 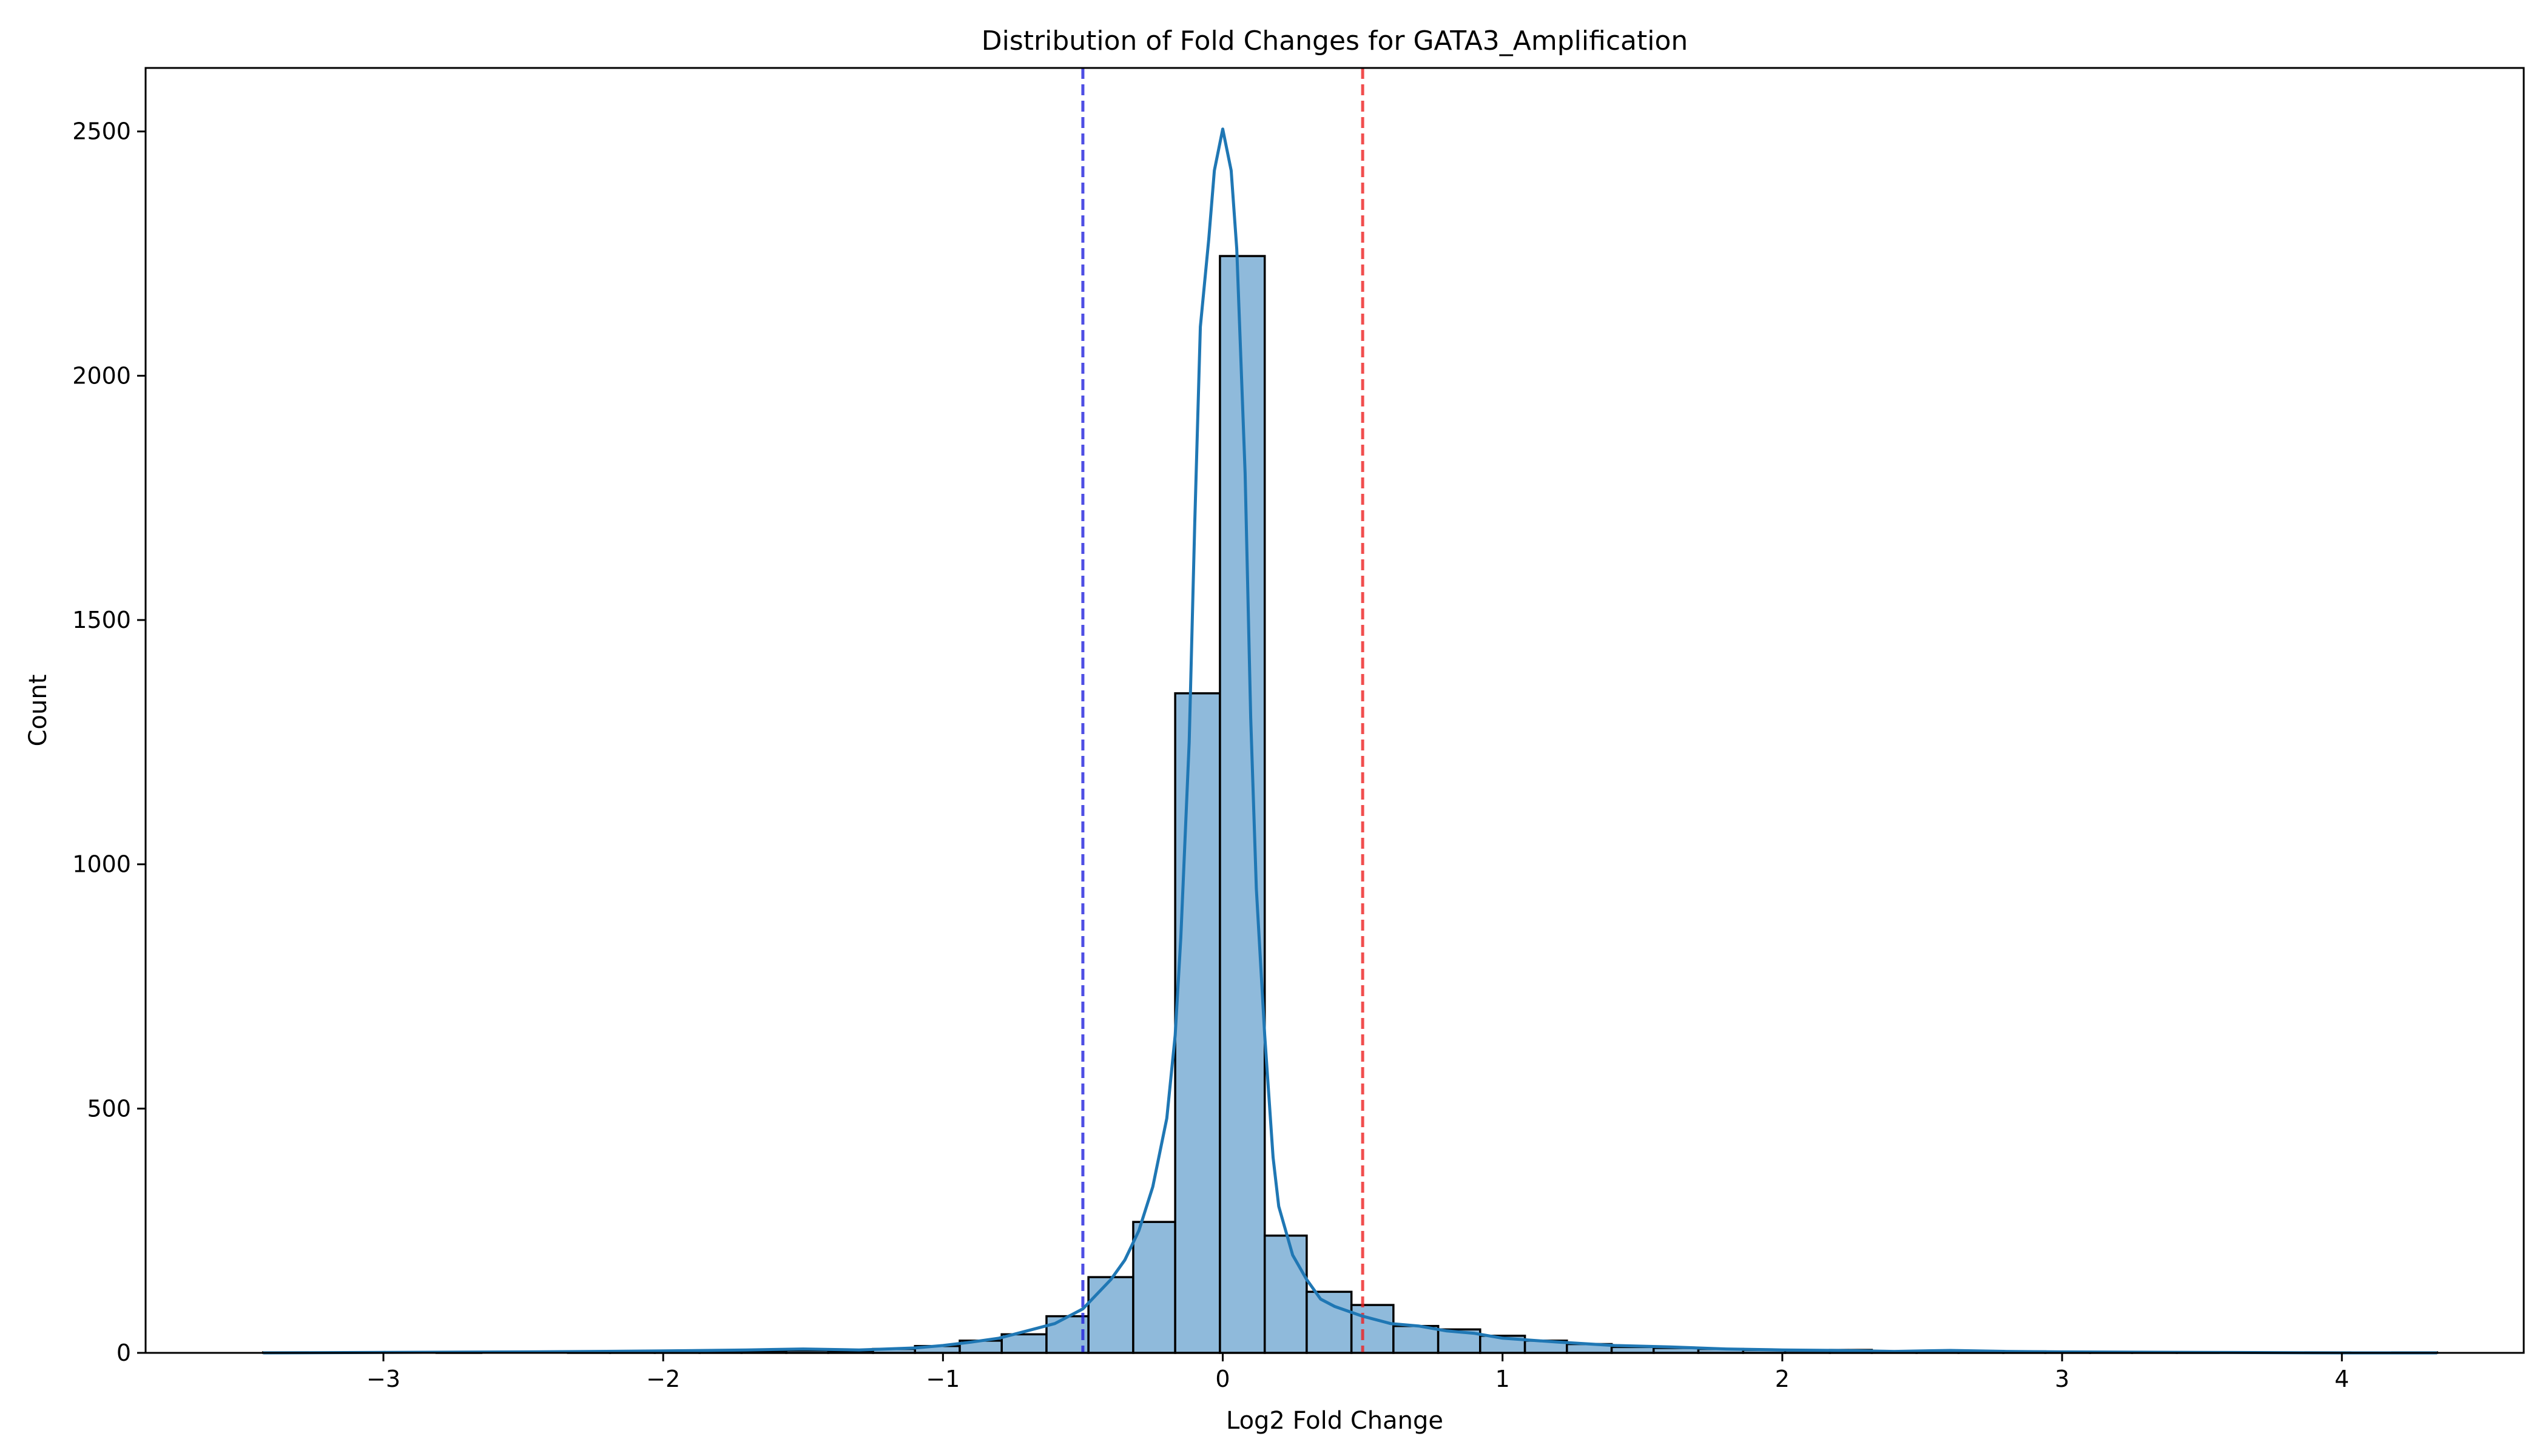 I want to click on y-tick-label: 1000, so click(x=101, y=864).